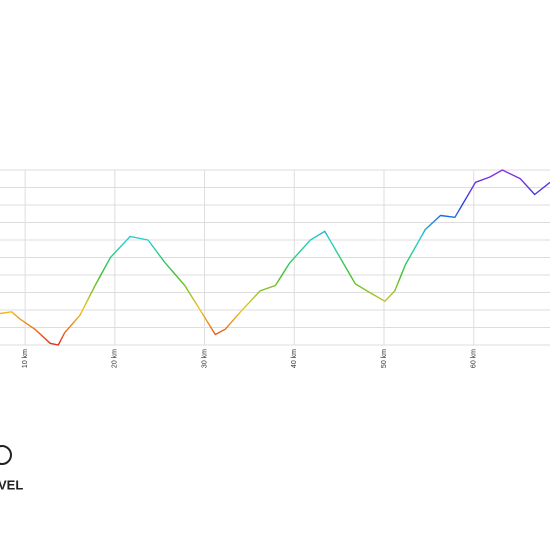  Describe the element at coordinates (474, 358) in the screenshot. I see `x-tick-label: 60 km` at that location.